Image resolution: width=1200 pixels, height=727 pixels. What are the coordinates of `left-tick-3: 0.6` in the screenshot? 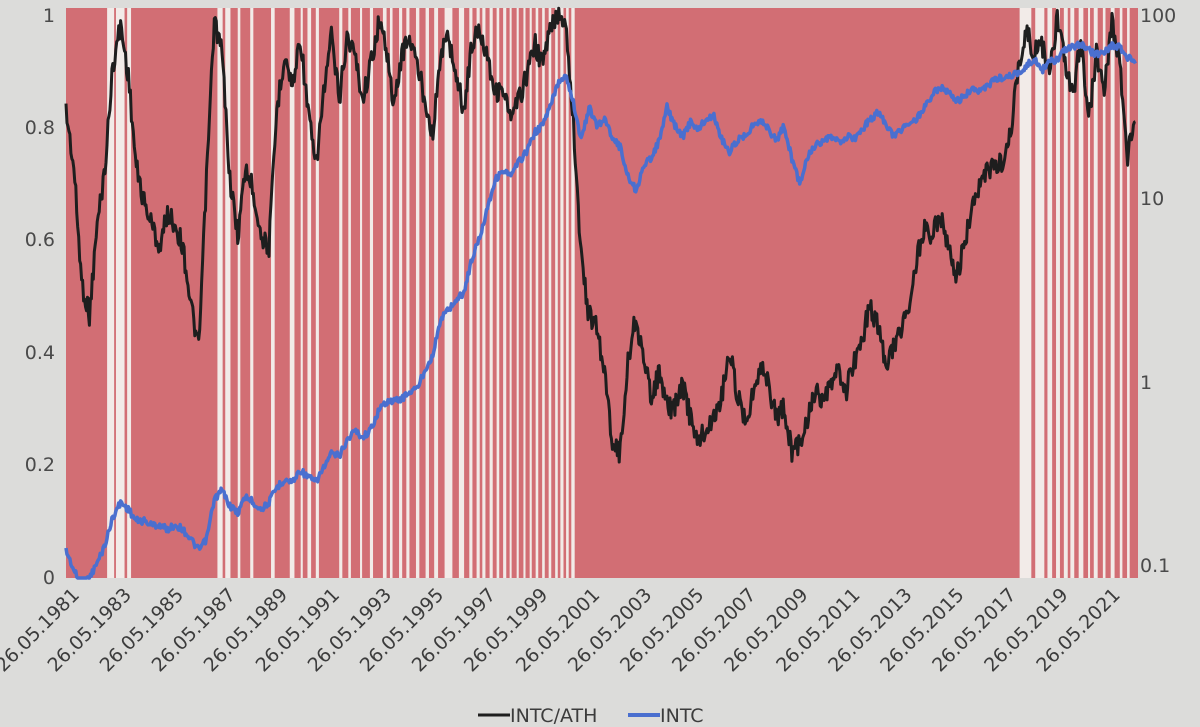 It's located at (40, 240).